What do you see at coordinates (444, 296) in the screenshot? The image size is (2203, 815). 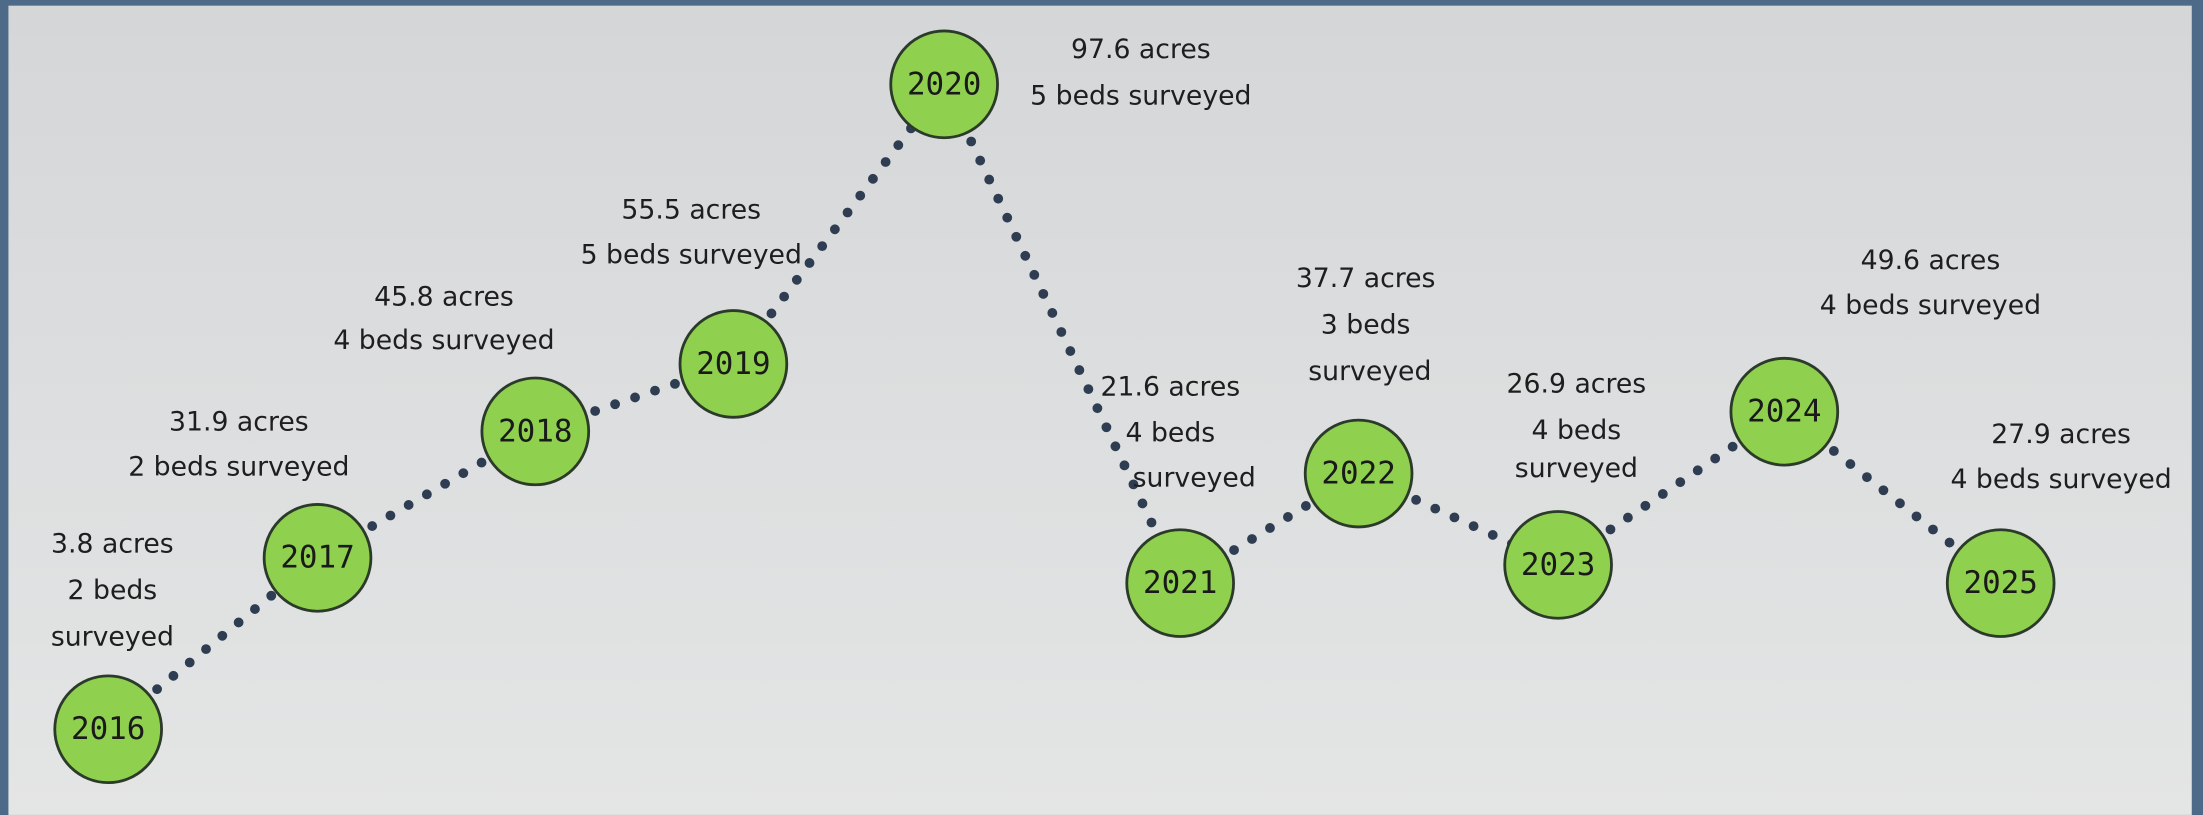 I see `annotation: 45.8 acres` at bounding box center [444, 296].